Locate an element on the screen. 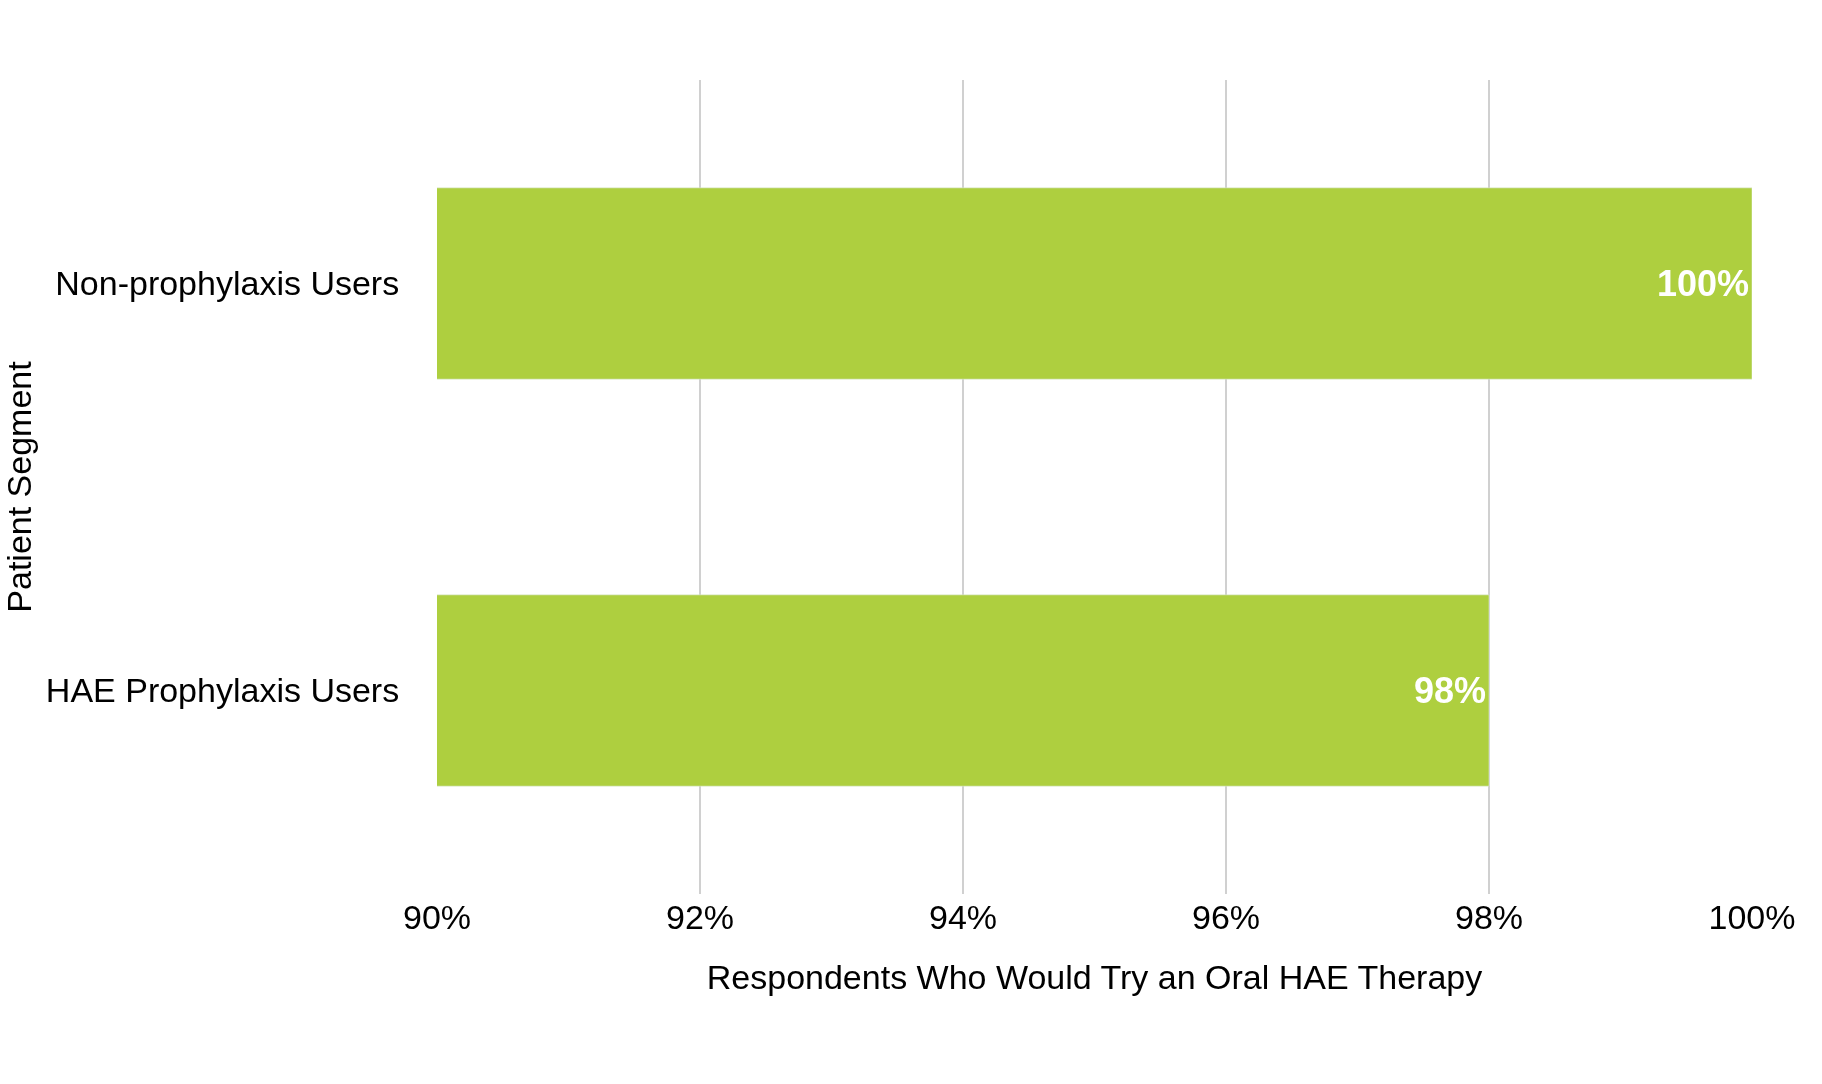  x-axis-title: Respondents Who Would Try an Oral HAE Therapy is located at coordinates (1094, 977).